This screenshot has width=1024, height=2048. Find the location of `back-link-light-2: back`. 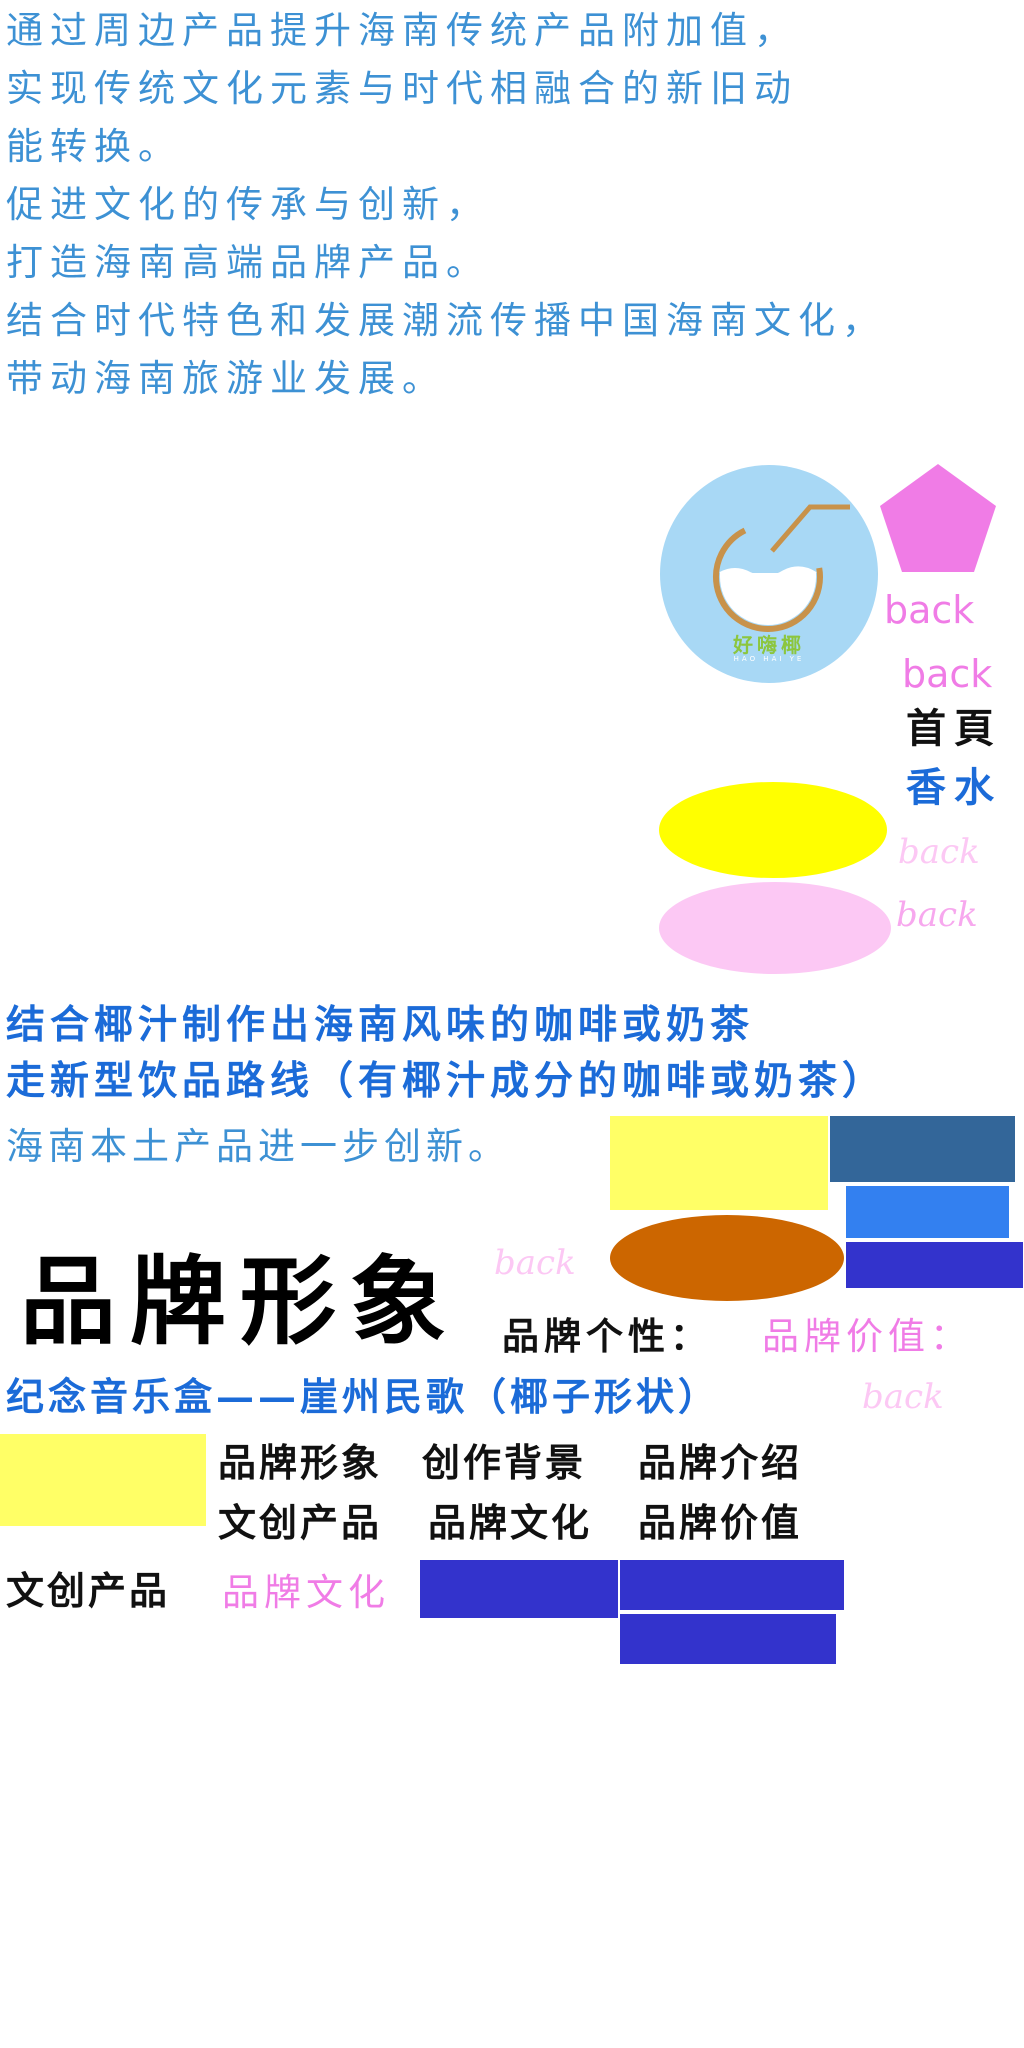

back-link-light-2: back is located at coordinates (937, 915).